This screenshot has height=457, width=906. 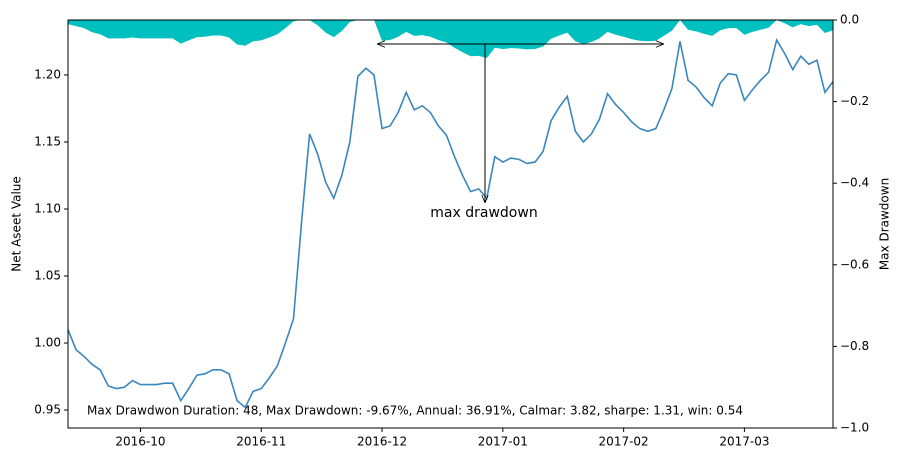 I want to click on x-tick-label: 2016-12, so click(x=382, y=442).